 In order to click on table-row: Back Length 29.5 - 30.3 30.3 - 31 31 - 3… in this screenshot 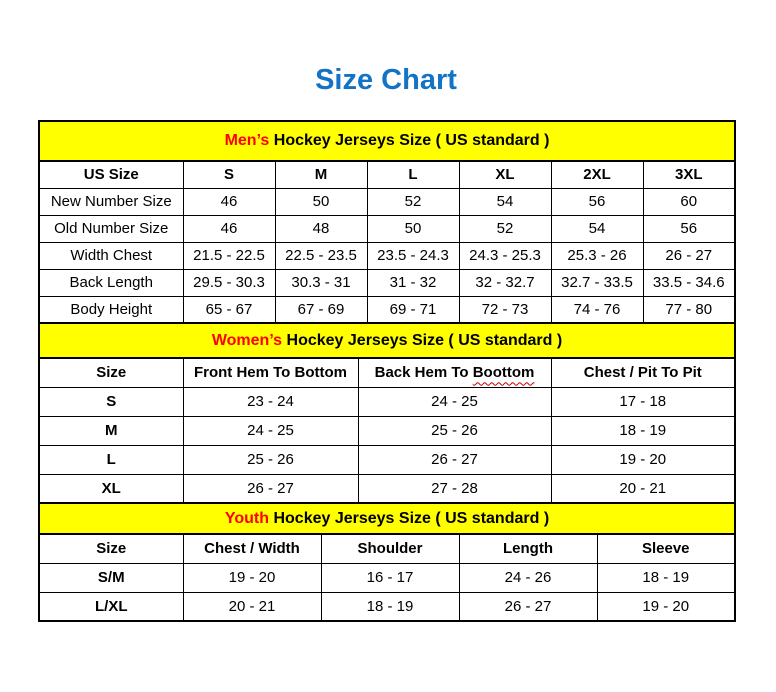, I will do `click(387, 282)`.